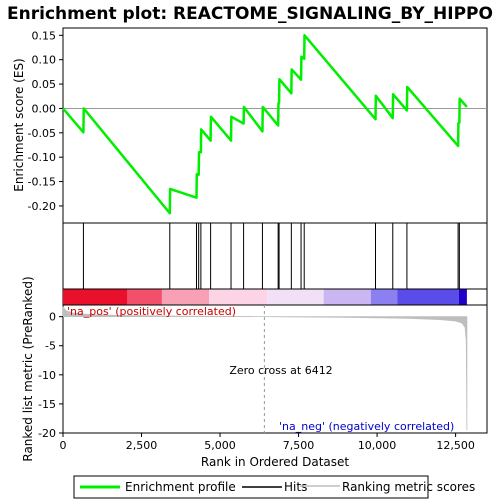  What do you see at coordinates (28, 368) in the screenshot?
I see `metric-y-axis-label: Ranked list metric (PreRanked)` at bounding box center [28, 368].